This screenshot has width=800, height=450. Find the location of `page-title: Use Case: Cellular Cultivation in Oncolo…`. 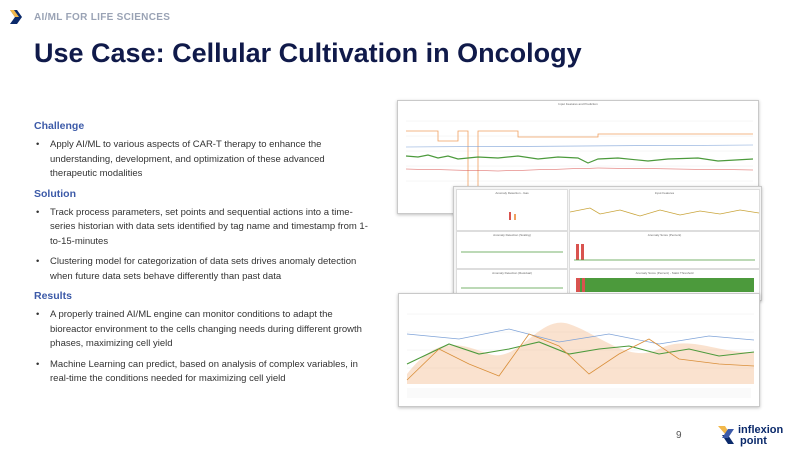

page-title: Use Case: Cellular Cultivation in Oncolo… is located at coordinates (308, 53).